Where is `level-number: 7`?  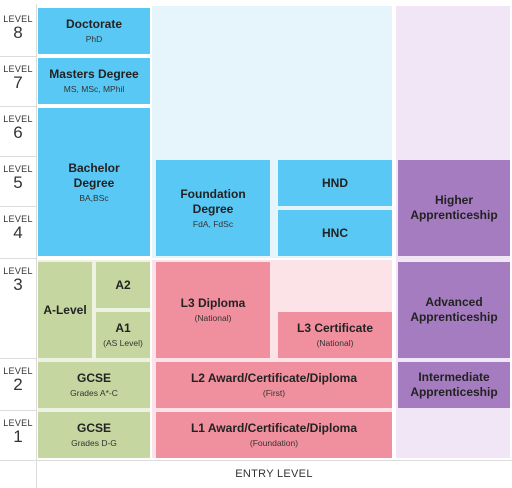
level-number: 7 is located at coordinates (18, 82).